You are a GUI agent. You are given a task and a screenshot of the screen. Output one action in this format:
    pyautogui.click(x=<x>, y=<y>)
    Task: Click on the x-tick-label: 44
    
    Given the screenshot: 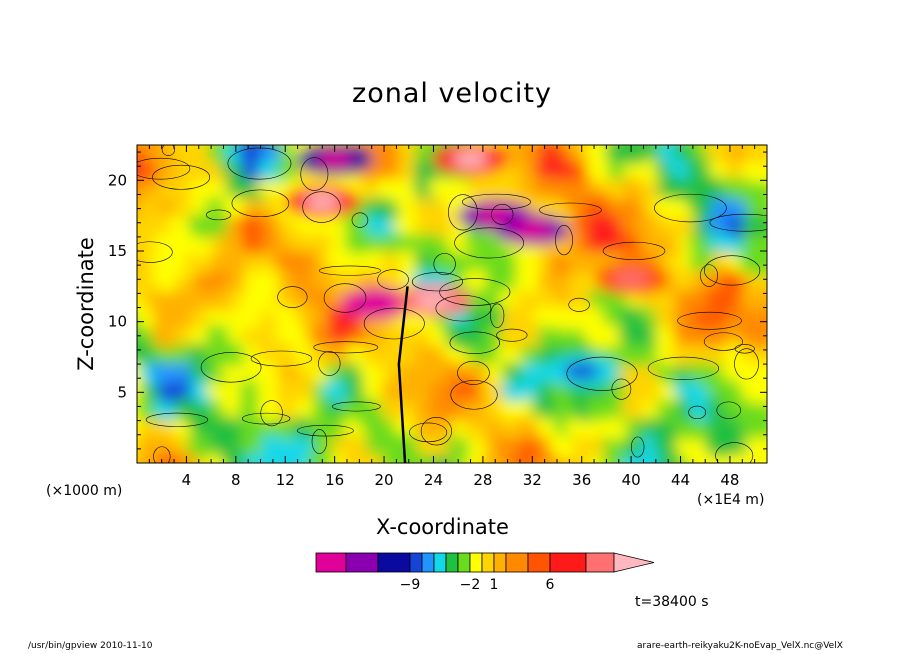 What is the action you would take?
    pyautogui.click(x=680, y=480)
    